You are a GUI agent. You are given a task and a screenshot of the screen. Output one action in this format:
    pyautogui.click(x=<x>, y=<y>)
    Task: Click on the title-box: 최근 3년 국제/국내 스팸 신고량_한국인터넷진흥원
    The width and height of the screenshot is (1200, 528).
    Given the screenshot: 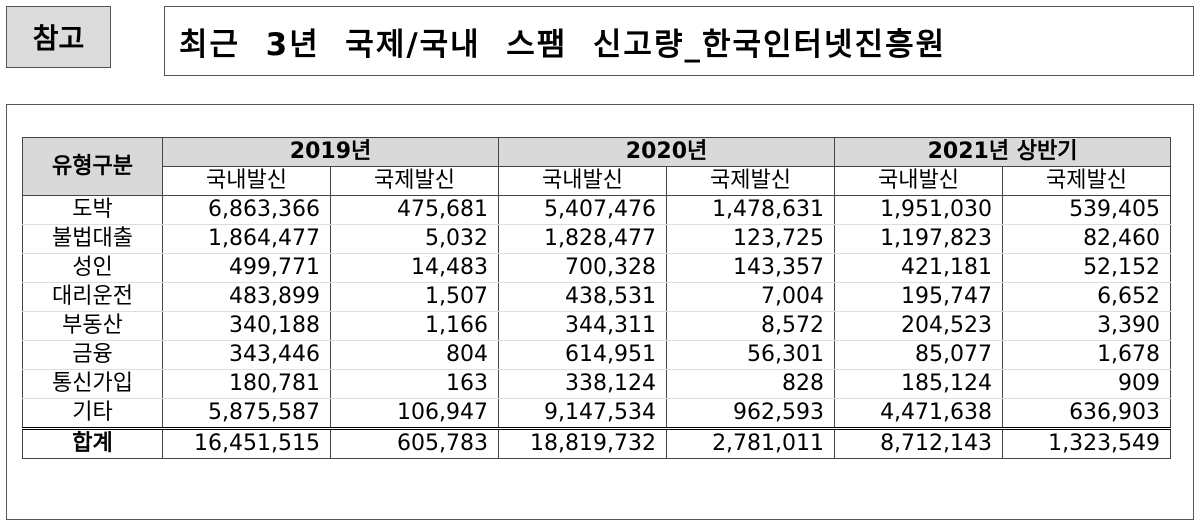 What is the action you would take?
    pyautogui.click(x=679, y=41)
    